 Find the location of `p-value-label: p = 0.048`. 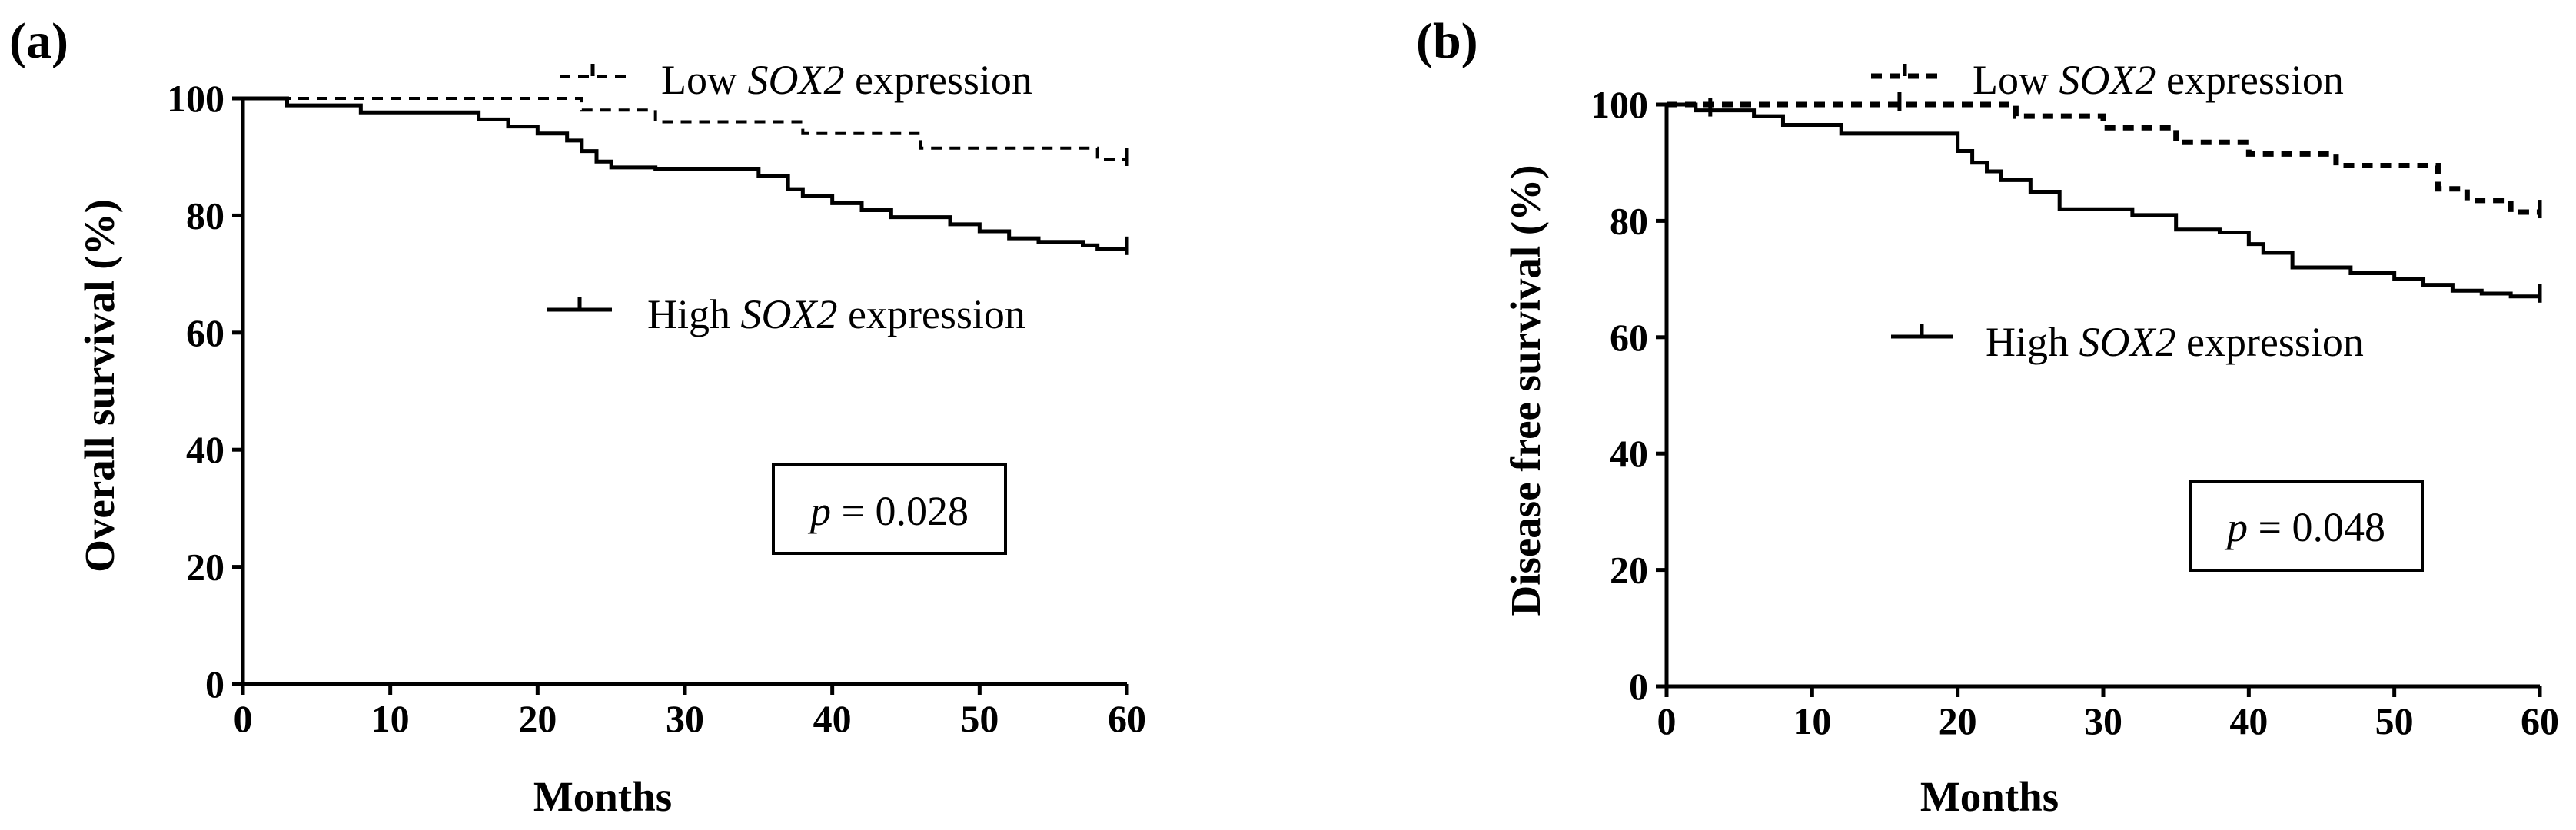

p-value-label: p = 0.048 is located at coordinates (2304, 527).